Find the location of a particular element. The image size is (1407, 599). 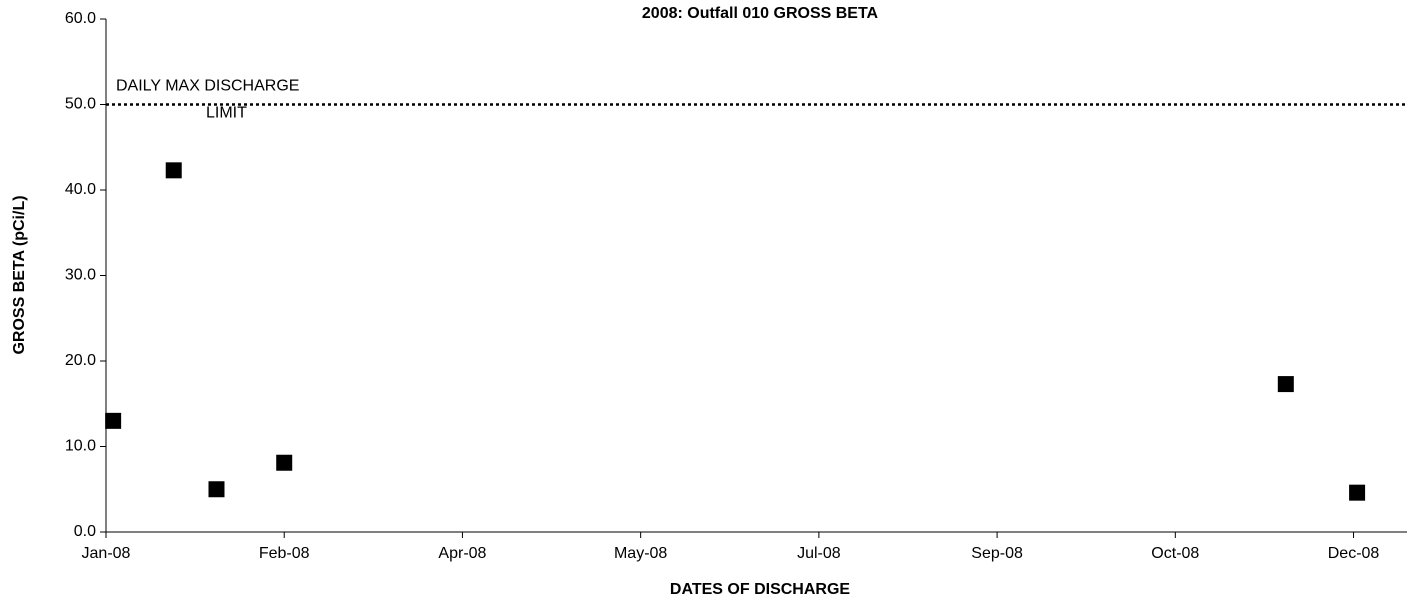

y-tick-label: 60.0 is located at coordinates (80, 18).